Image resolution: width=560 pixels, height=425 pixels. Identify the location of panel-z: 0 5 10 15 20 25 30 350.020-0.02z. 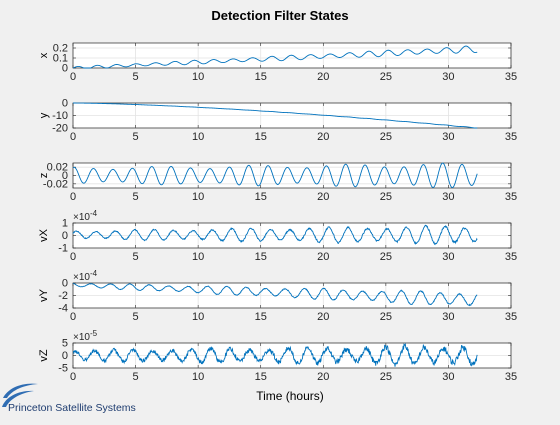
(277, 182).